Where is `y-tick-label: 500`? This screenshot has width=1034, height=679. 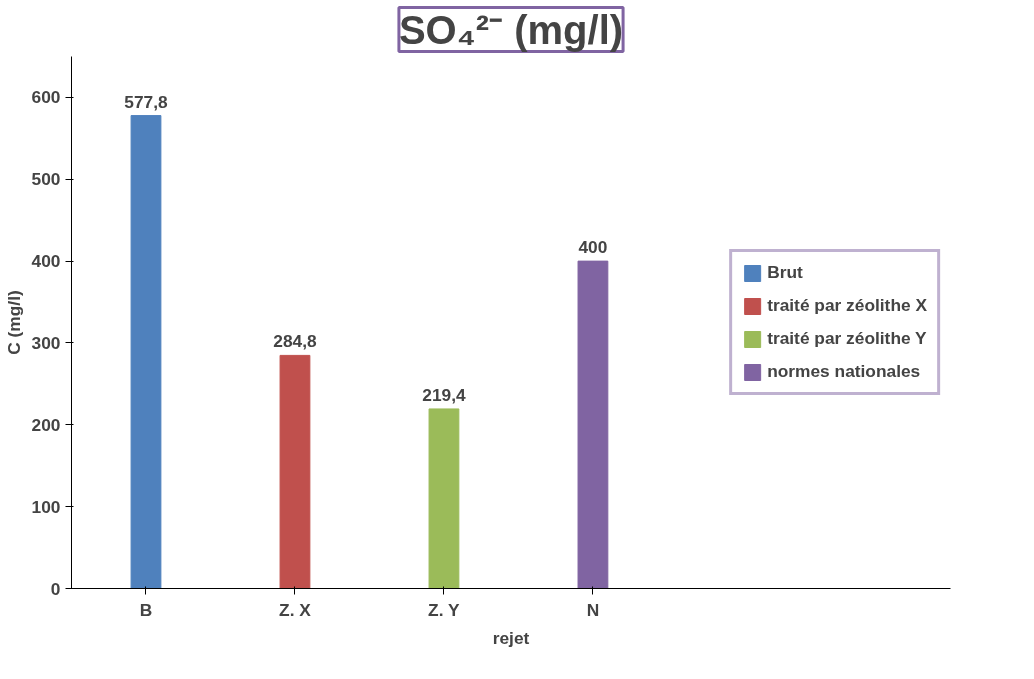
y-tick-label: 500 is located at coordinates (46, 179).